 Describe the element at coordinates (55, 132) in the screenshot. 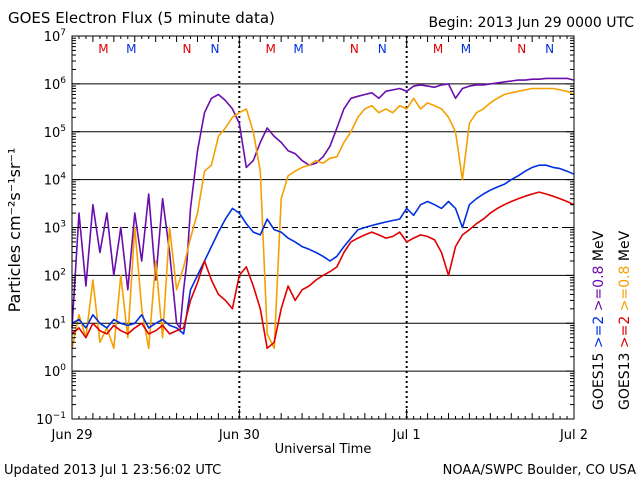

I see `y-tick-label: 10⁵` at that location.